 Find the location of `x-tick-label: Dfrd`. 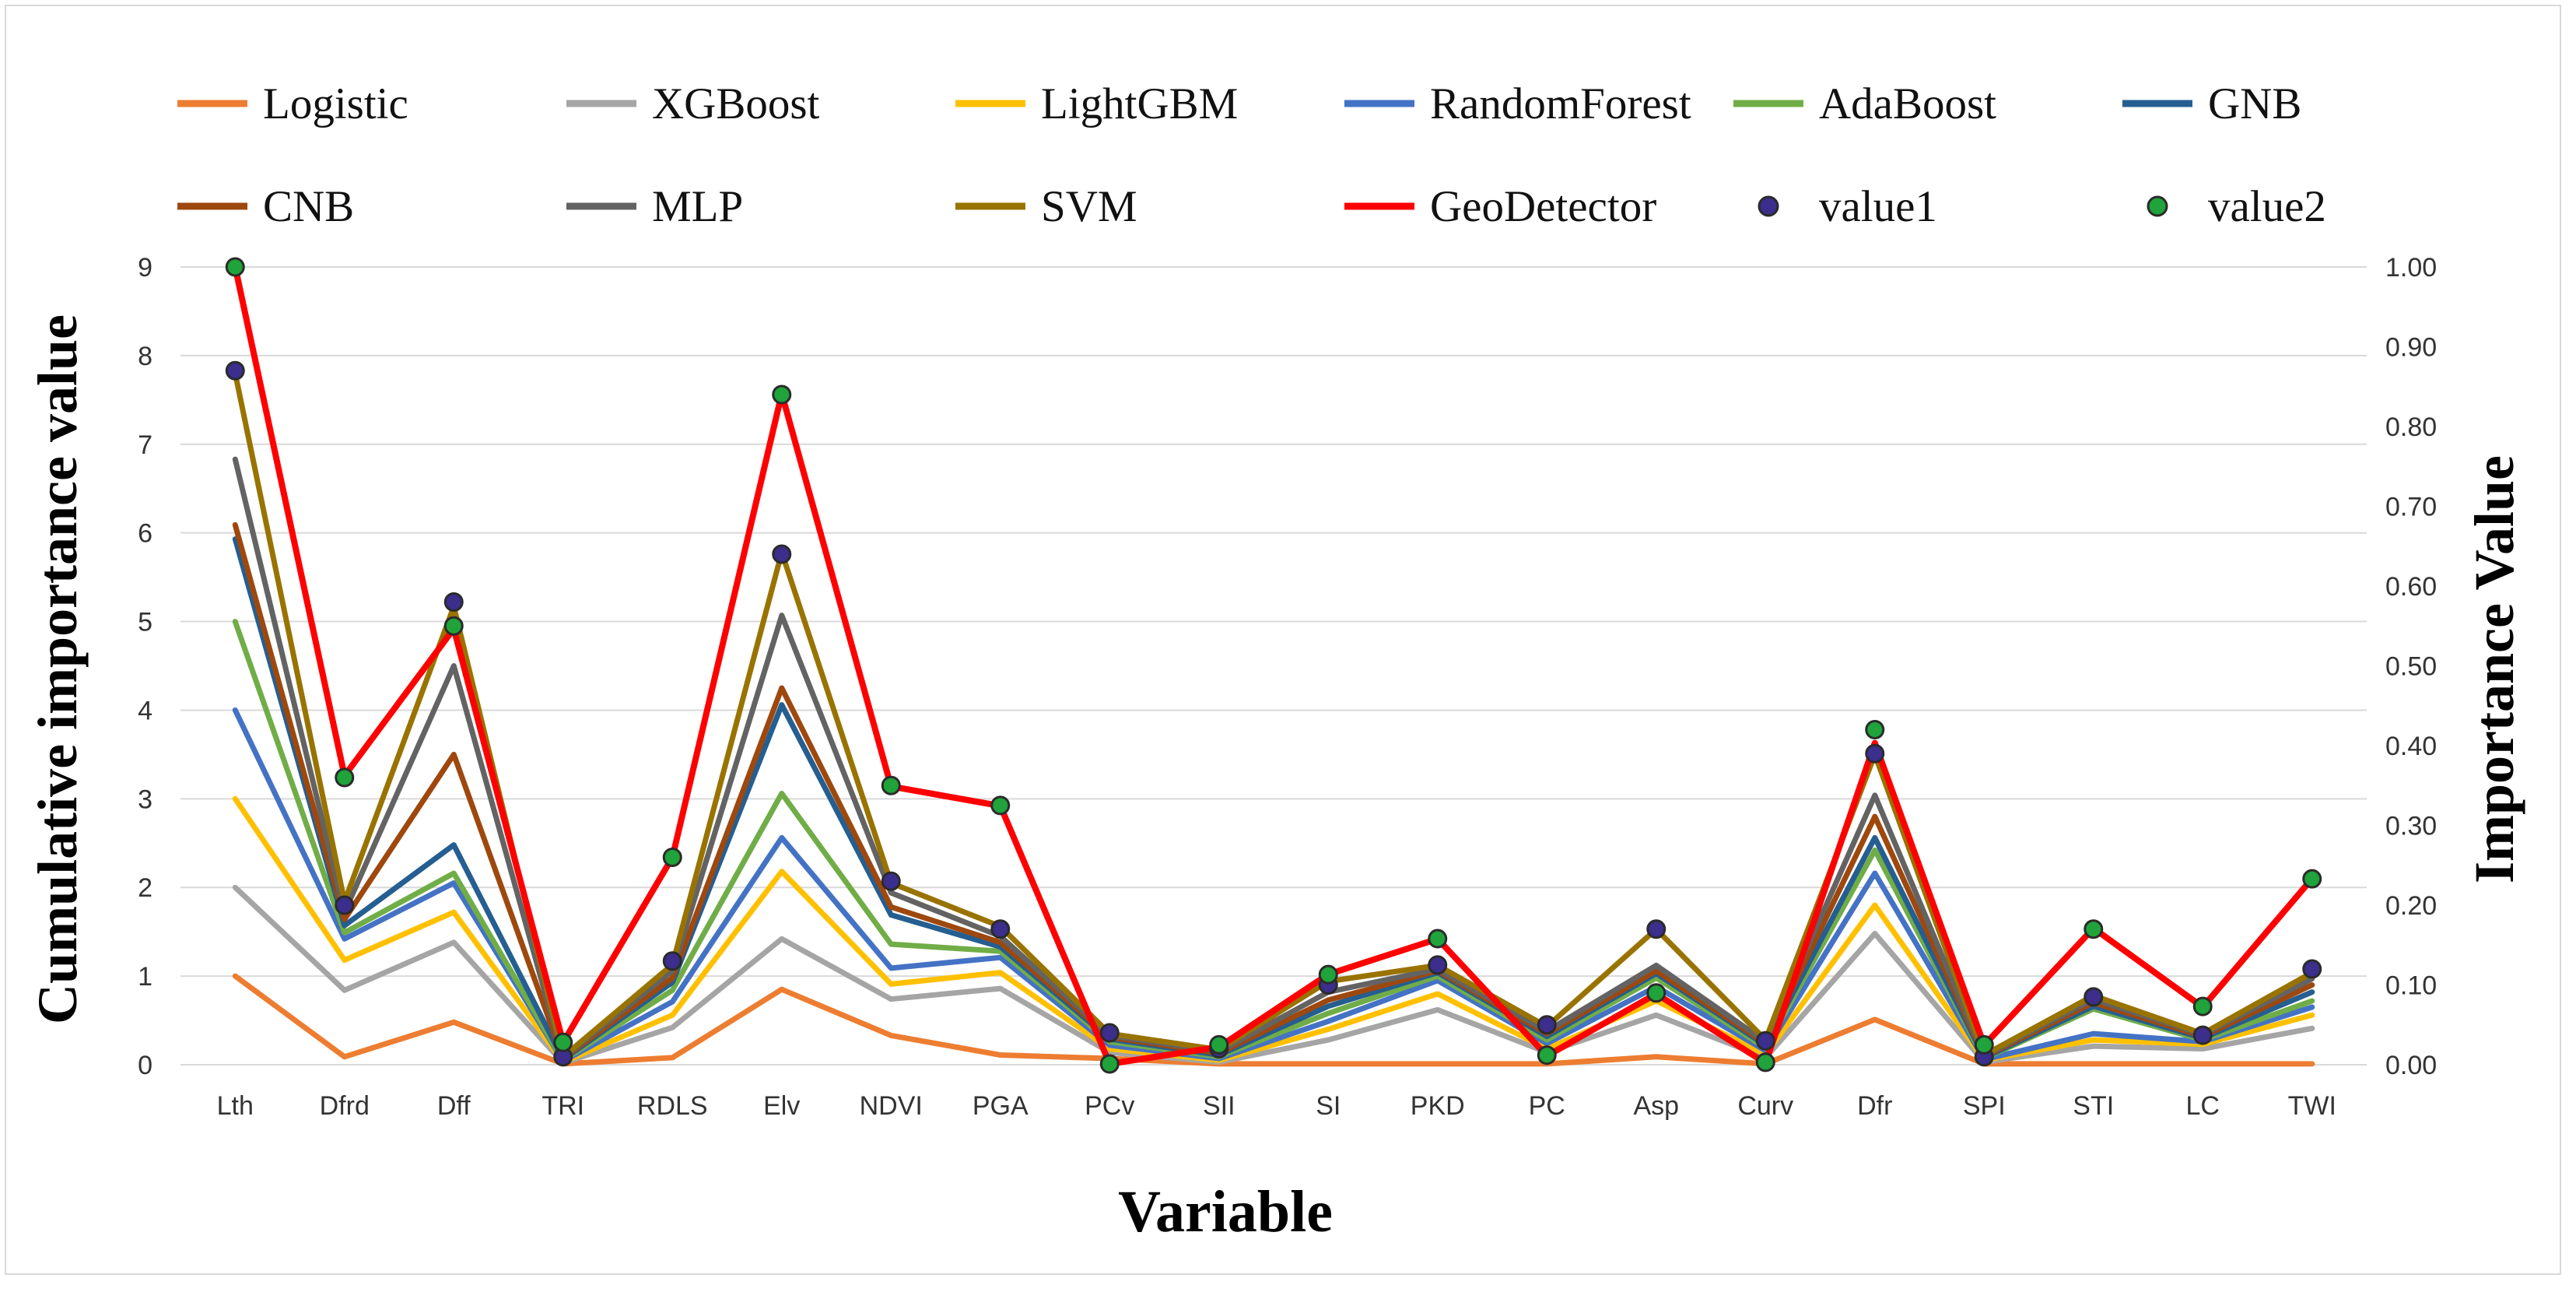

x-tick-label: Dfrd is located at coordinates (345, 1106).